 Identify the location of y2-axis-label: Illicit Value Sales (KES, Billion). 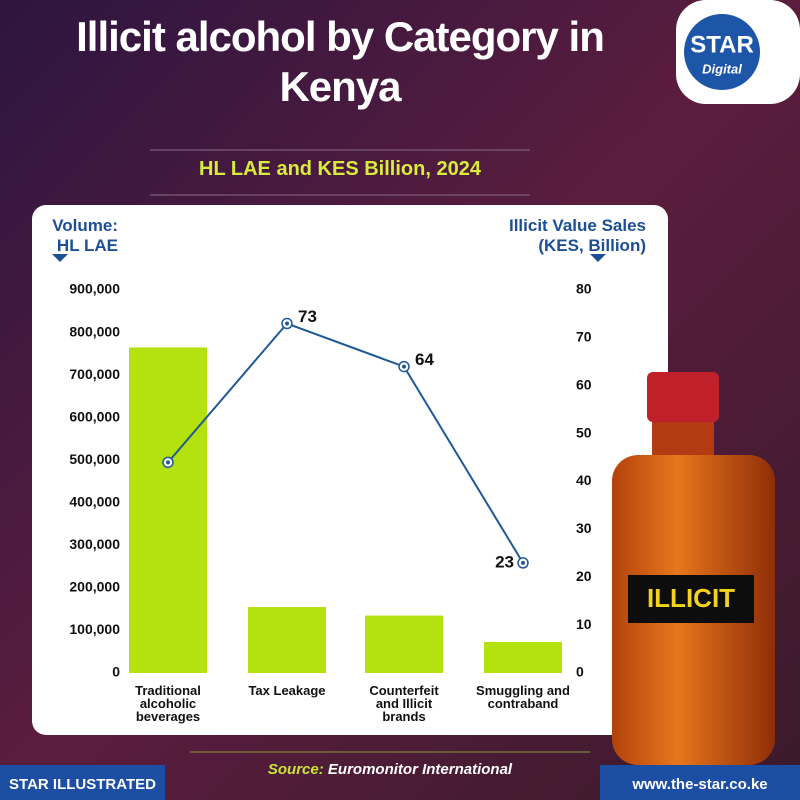
(577, 235).